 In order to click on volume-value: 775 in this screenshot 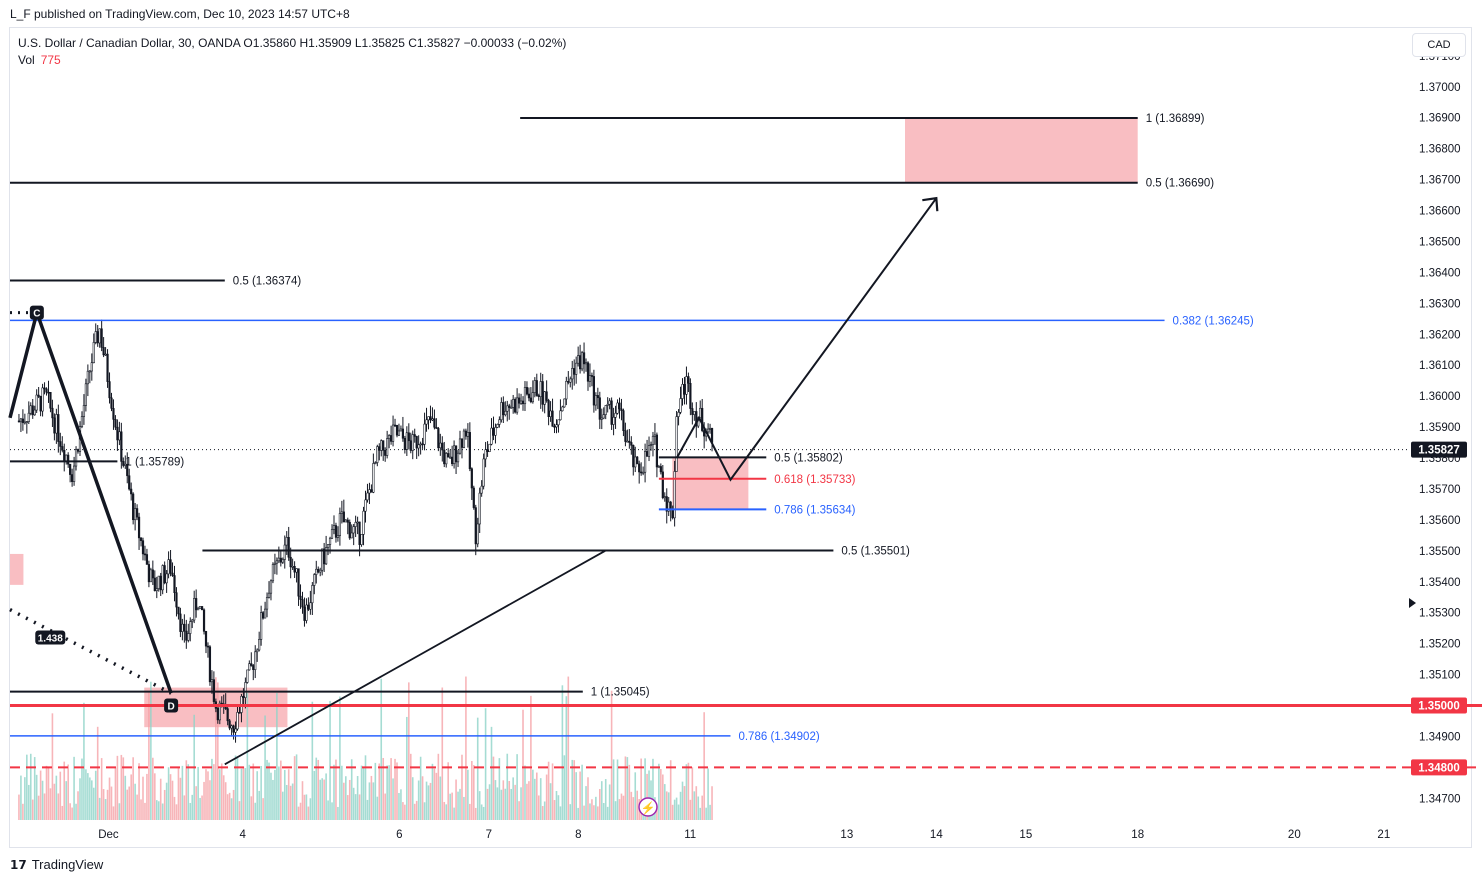, I will do `click(50, 60)`.